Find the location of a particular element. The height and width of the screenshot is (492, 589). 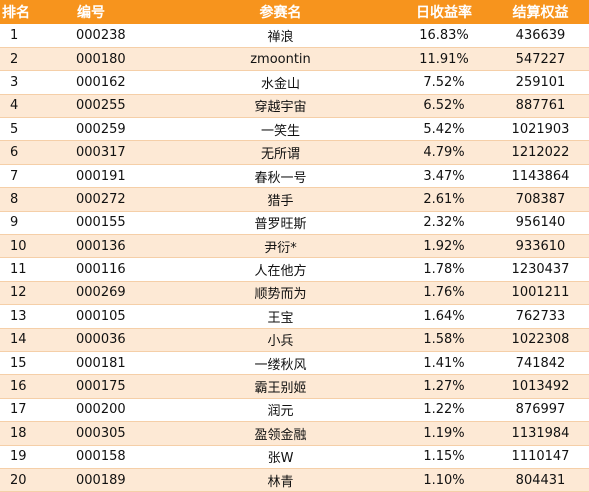

name-cell: 无所谓 is located at coordinates (280, 152).